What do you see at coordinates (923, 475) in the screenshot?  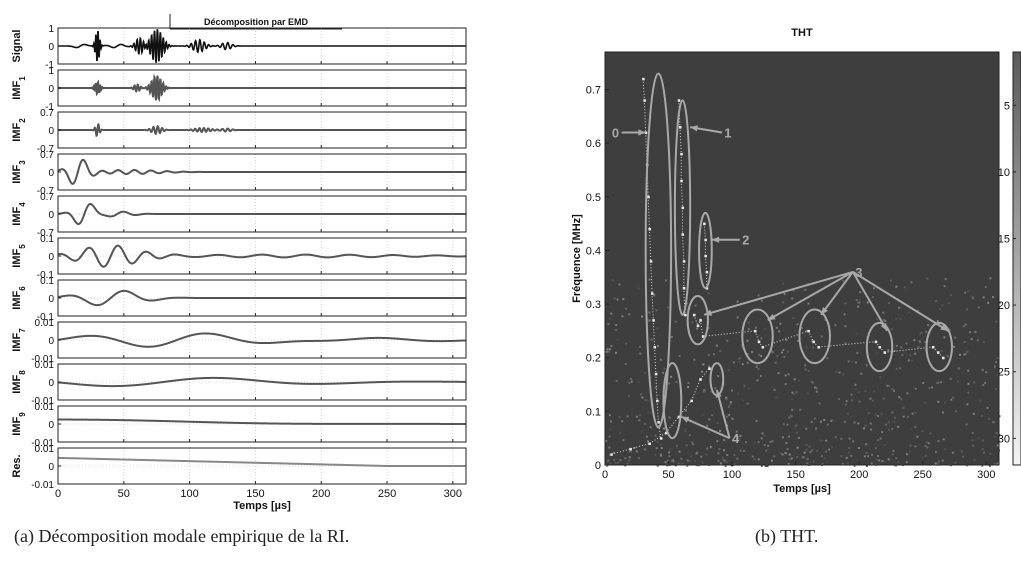 I see `x-tick-label: 250` at bounding box center [923, 475].